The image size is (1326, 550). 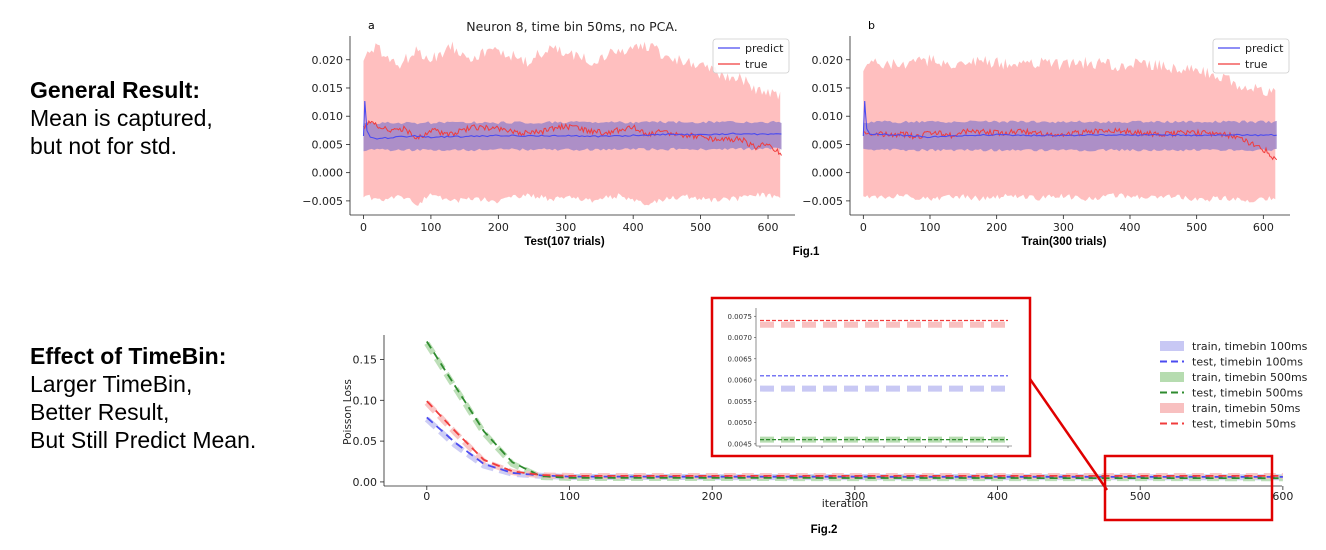 I want to click on note-line: but not for std., so click(x=104, y=146).